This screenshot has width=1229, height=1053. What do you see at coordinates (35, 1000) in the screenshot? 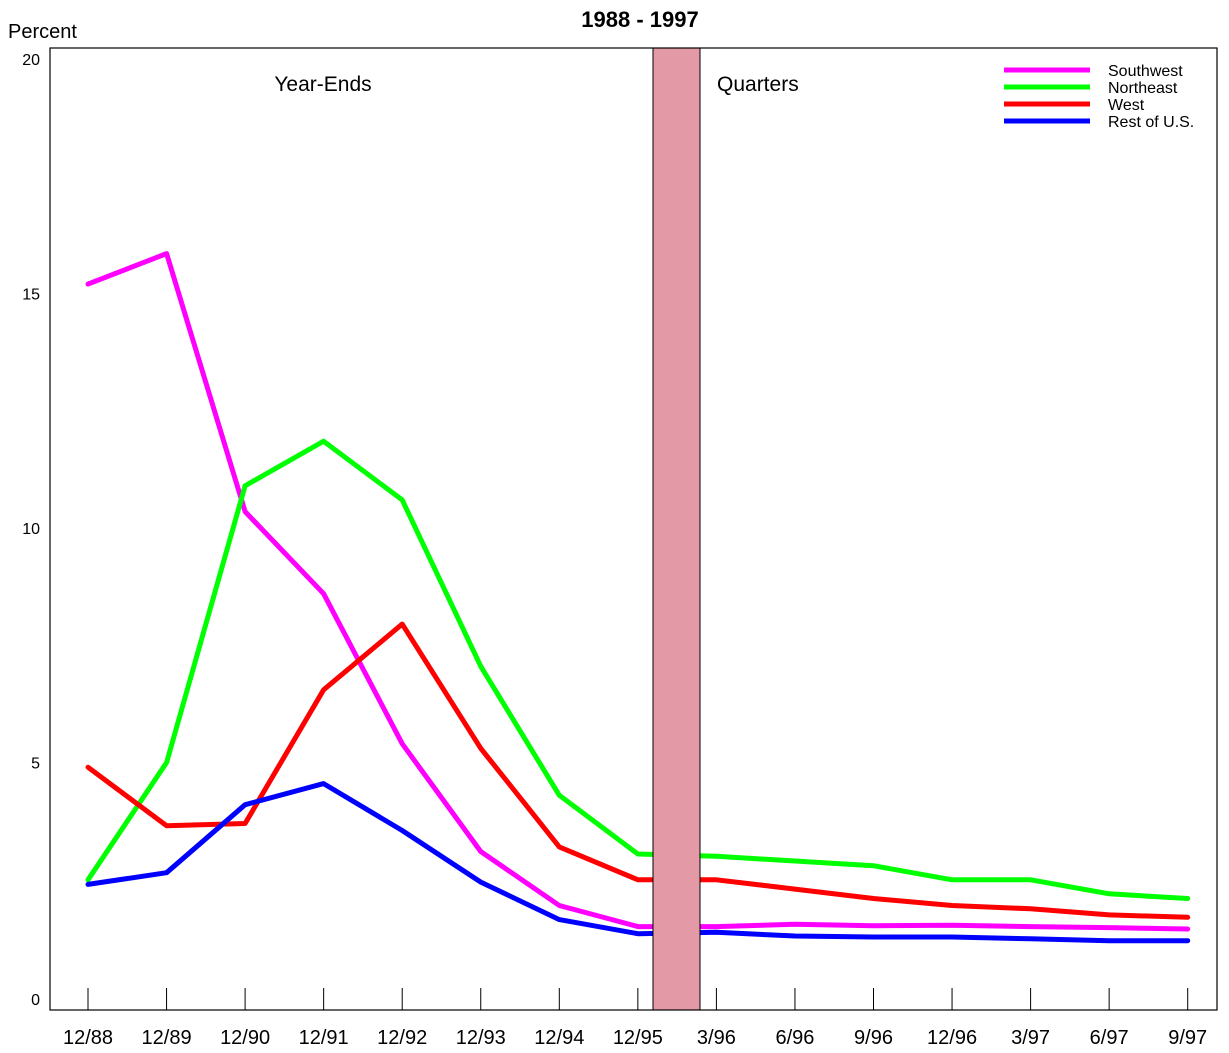
I see `y-tick-label: 0` at bounding box center [35, 1000].